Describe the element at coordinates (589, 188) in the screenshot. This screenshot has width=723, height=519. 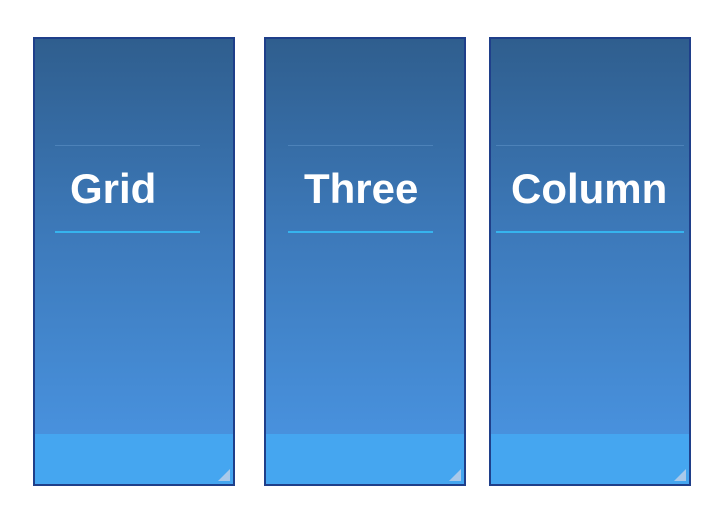
I see `column-heading: Column` at that location.